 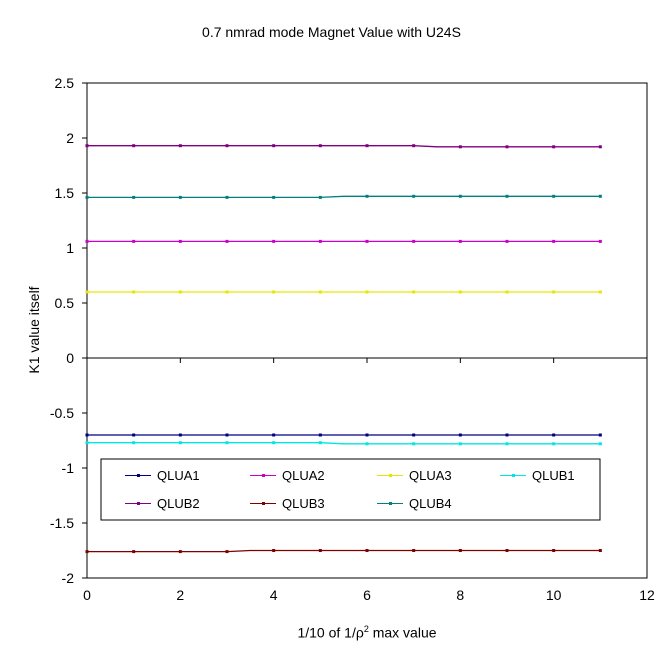 What do you see at coordinates (178, 475) in the screenshot?
I see `legend-label: QLUA1` at bounding box center [178, 475].